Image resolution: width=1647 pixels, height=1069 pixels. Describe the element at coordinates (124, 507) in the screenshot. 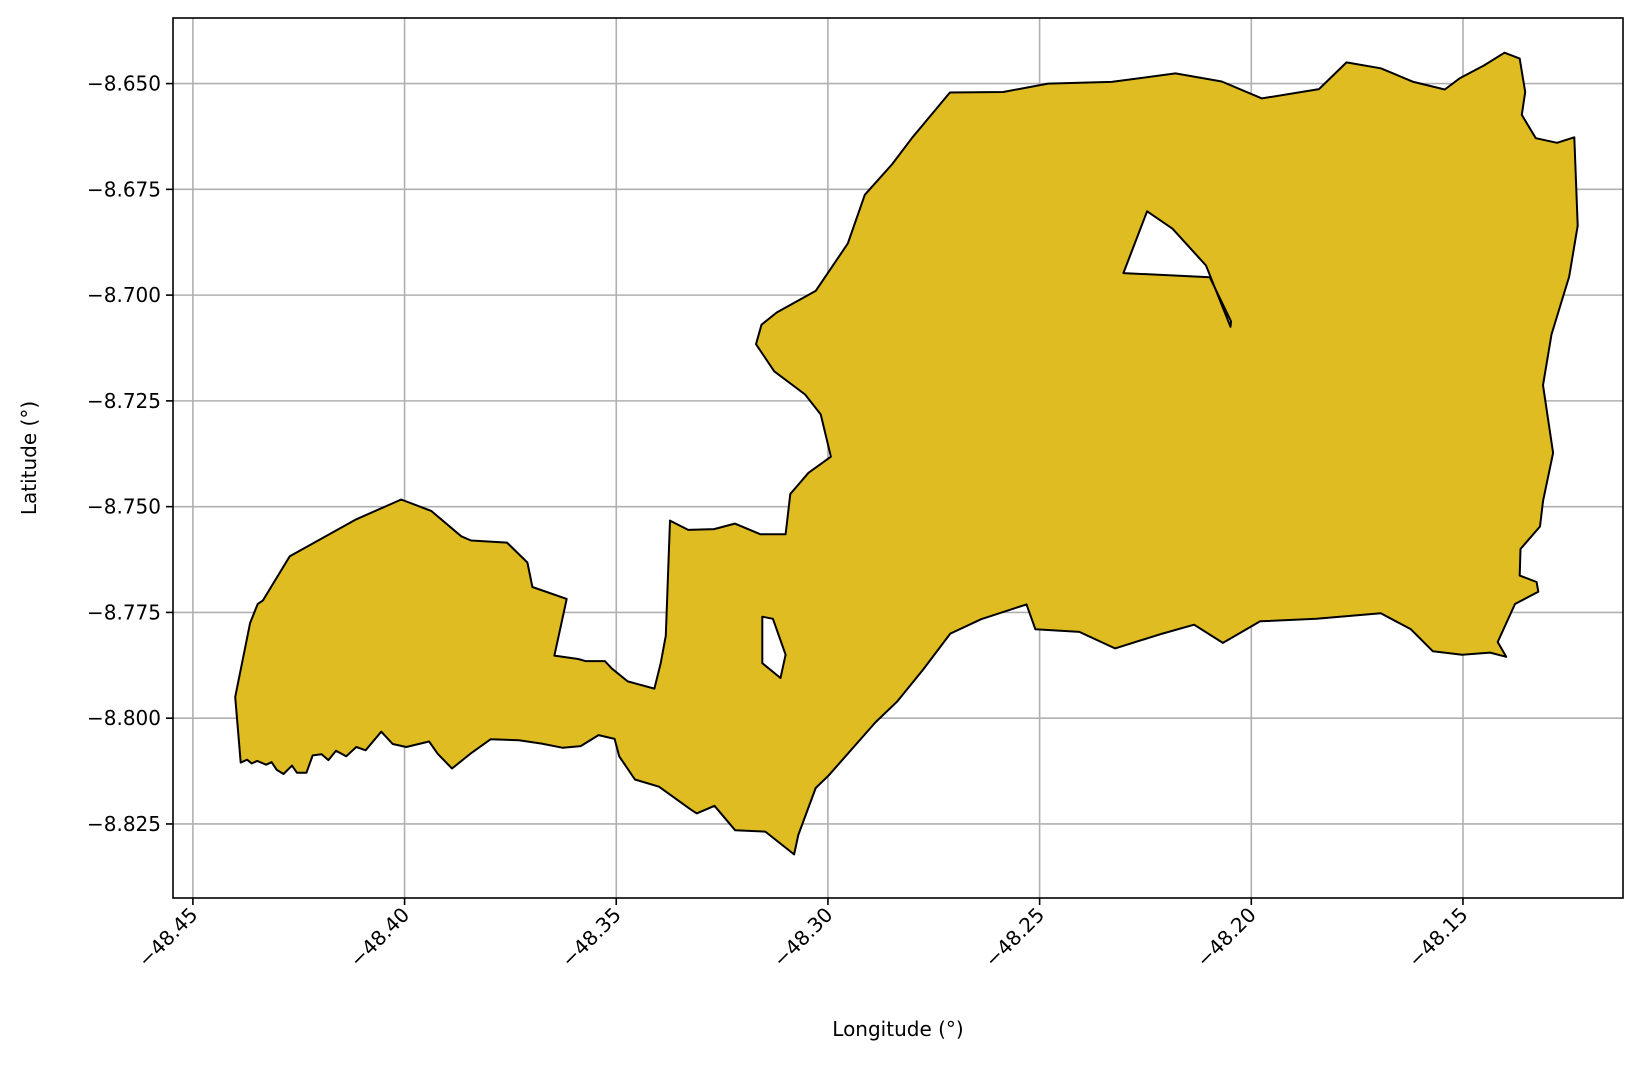

I see `y-tick-label: −8.750` at that location.